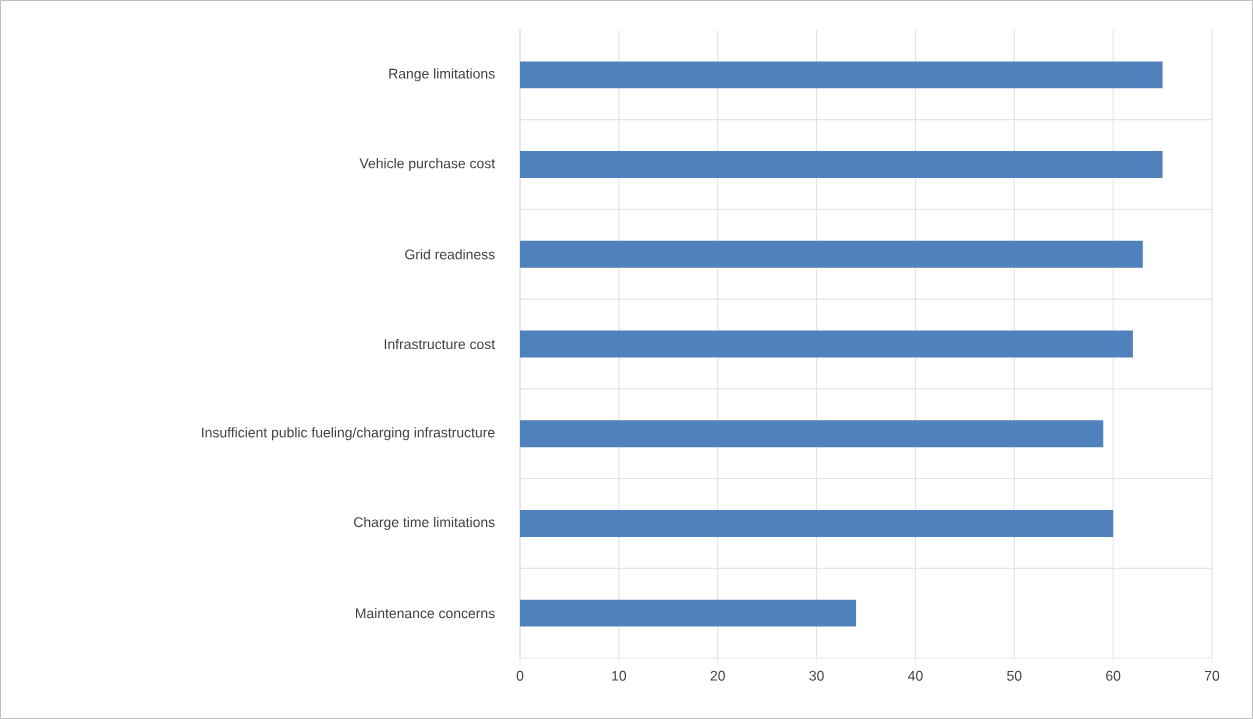 The image size is (1253, 719). What do you see at coordinates (816, 675) in the screenshot?
I see `x-tick-label: 30` at bounding box center [816, 675].